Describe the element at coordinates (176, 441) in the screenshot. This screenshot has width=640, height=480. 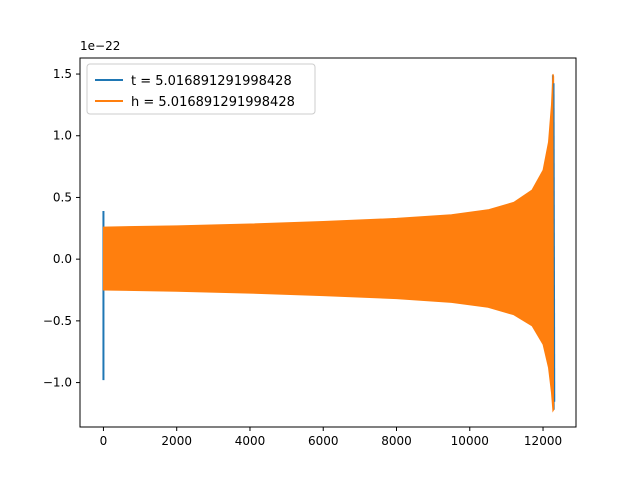
I see `x-tick-label: 2000` at that location.